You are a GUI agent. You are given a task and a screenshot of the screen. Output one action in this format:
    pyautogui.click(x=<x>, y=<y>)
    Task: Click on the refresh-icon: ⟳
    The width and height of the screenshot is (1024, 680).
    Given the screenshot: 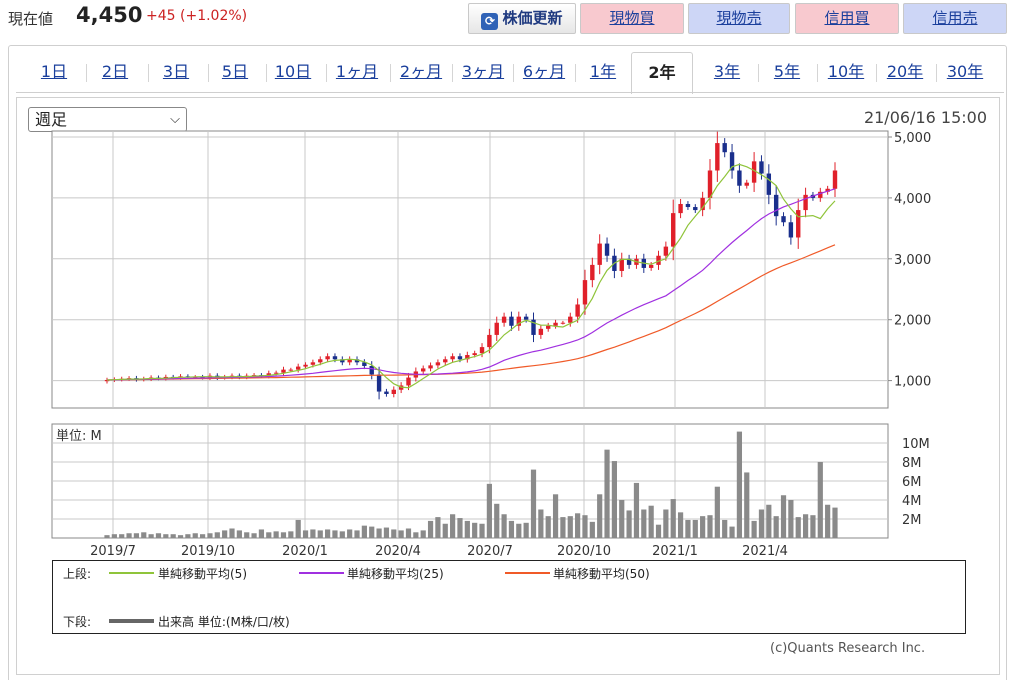 What is the action you would take?
    pyautogui.click(x=490, y=21)
    